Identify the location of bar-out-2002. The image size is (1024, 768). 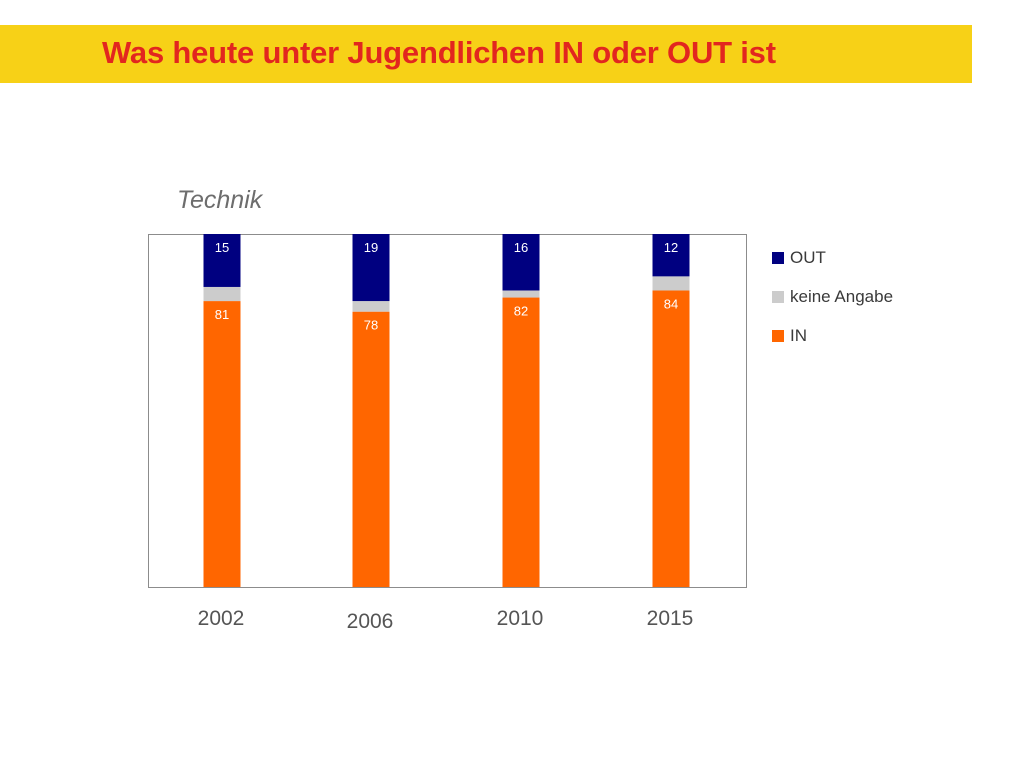
(222, 260).